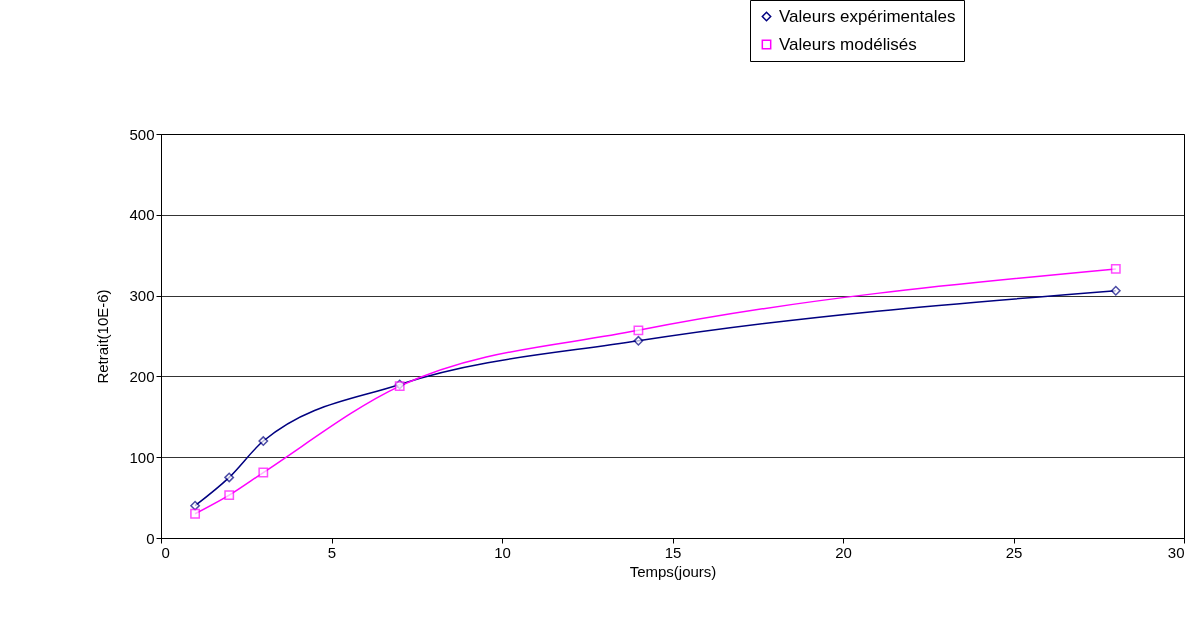  I want to click on y-tick-label: 300, so click(142, 296).